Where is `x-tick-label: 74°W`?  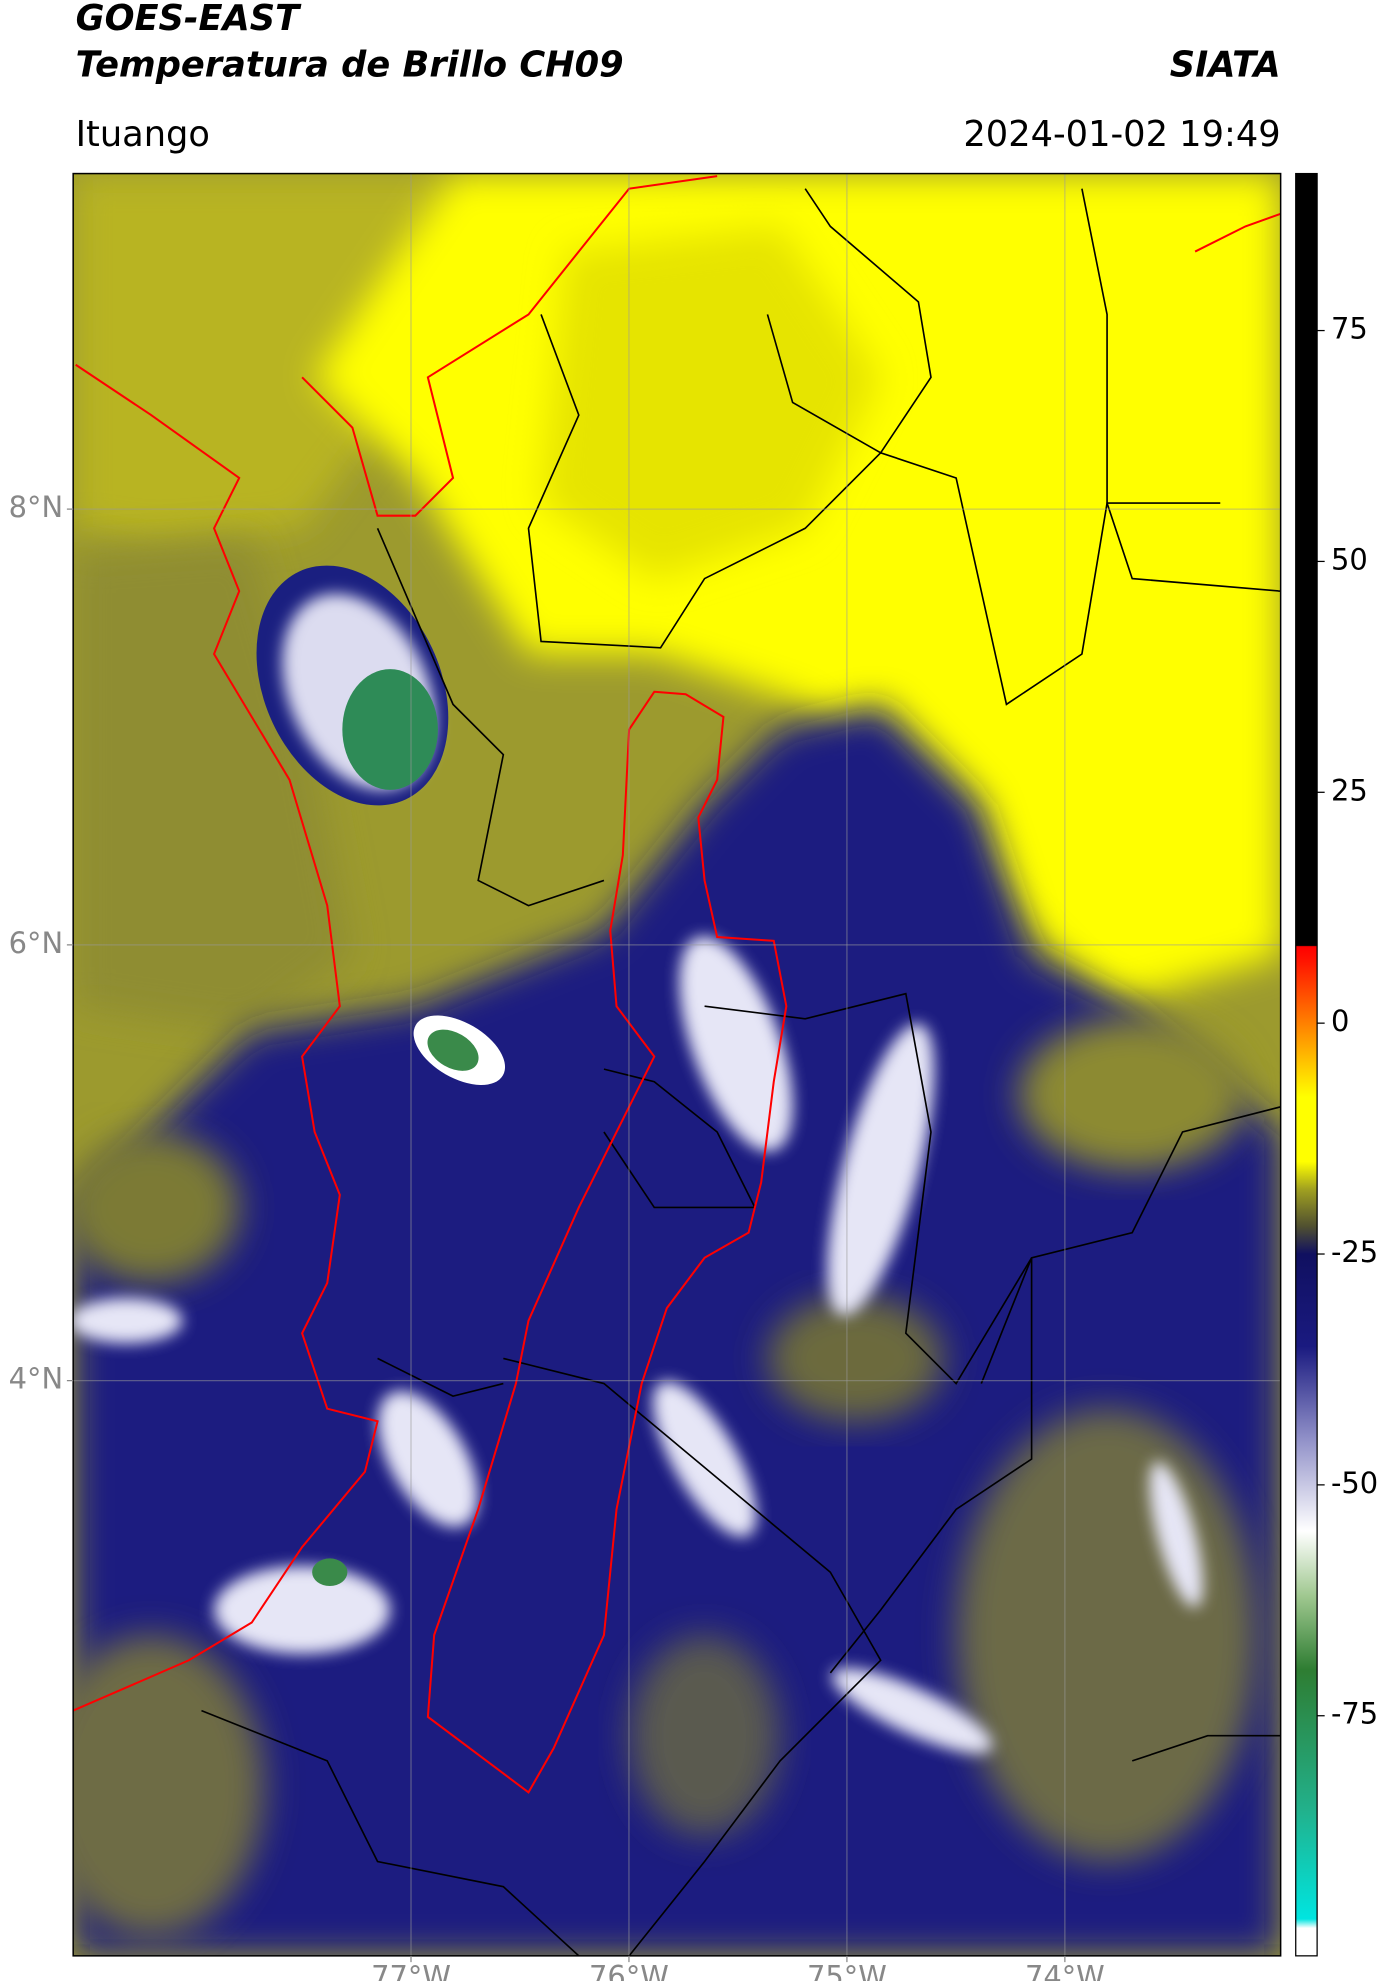
x-tick-label: 74°W is located at coordinates (1065, 1970).